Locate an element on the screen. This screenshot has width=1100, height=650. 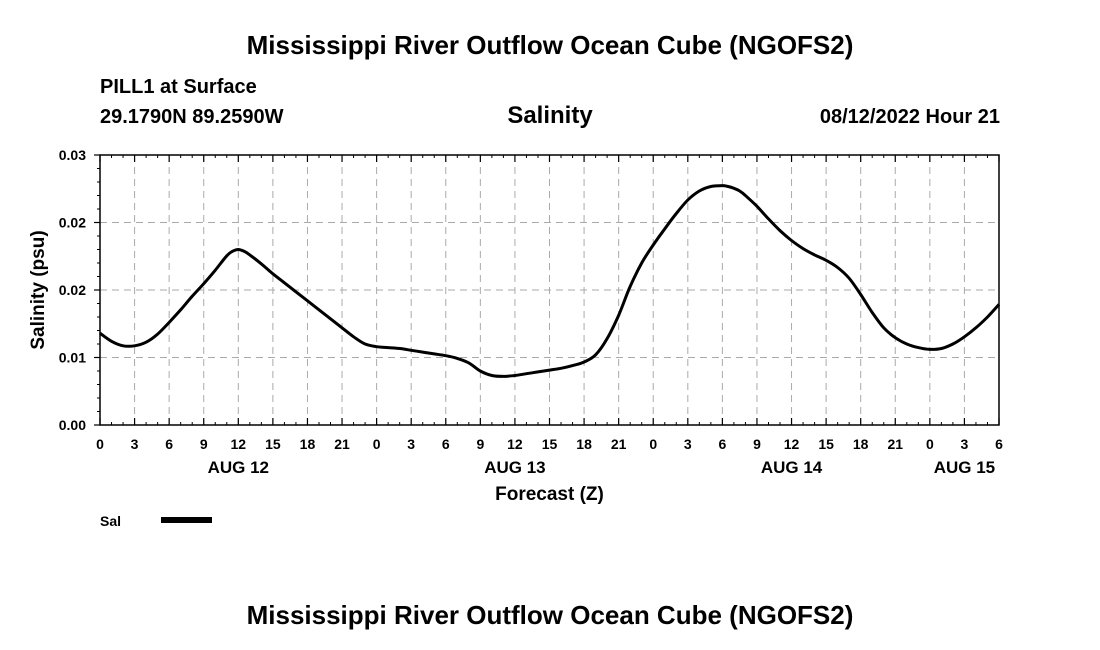
chart-title: Salinity is located at coordinates (550, 115).